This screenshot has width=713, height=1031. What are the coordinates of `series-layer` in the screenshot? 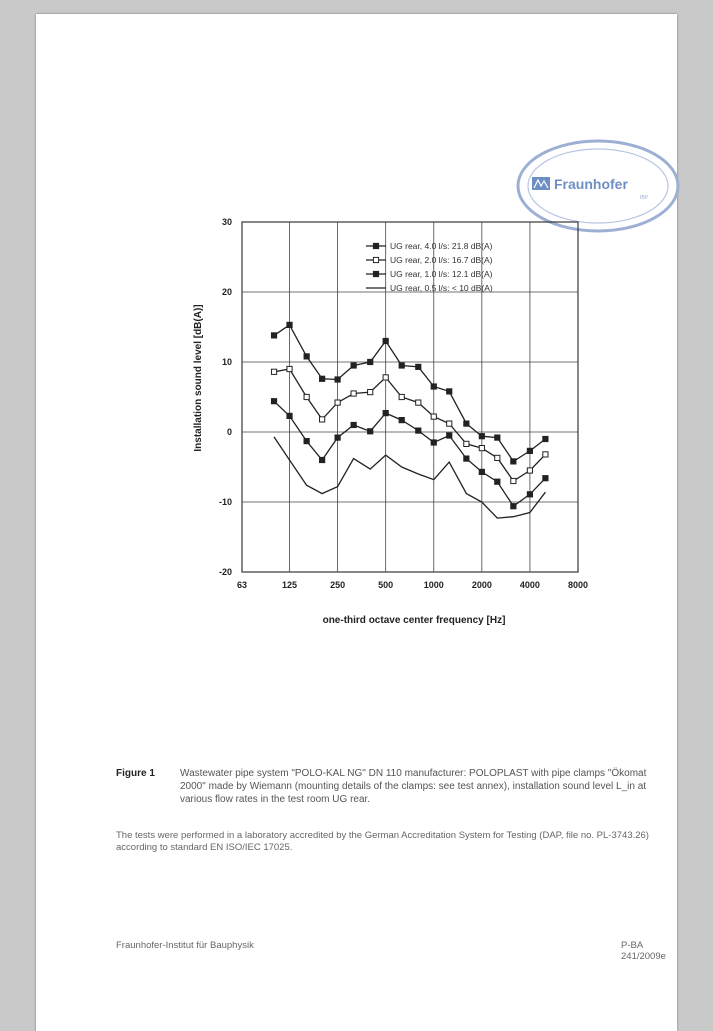 It's located at (409, 420).